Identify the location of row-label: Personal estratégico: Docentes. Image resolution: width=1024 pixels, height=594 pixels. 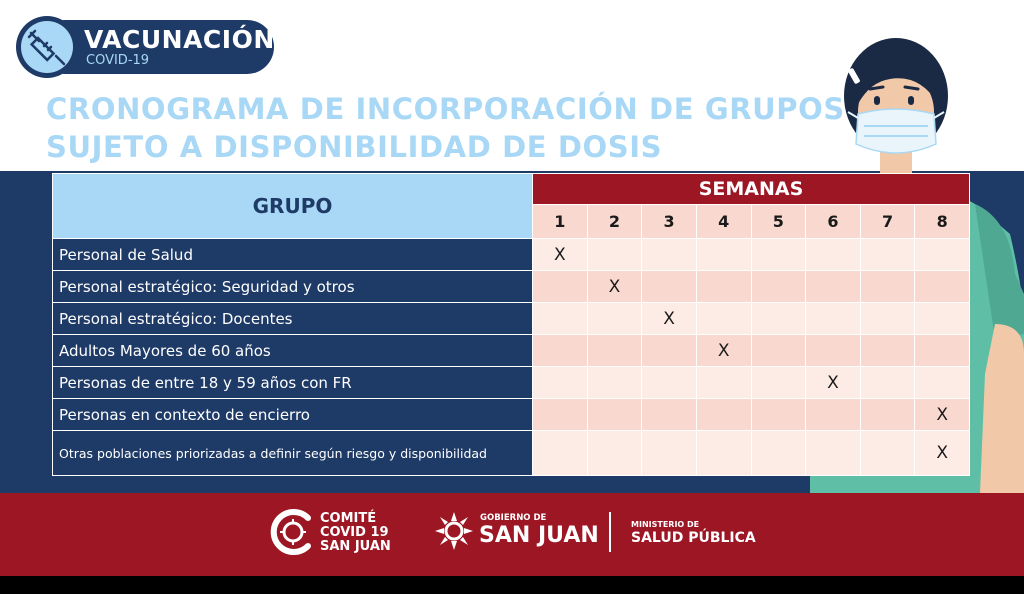
(292, 318).